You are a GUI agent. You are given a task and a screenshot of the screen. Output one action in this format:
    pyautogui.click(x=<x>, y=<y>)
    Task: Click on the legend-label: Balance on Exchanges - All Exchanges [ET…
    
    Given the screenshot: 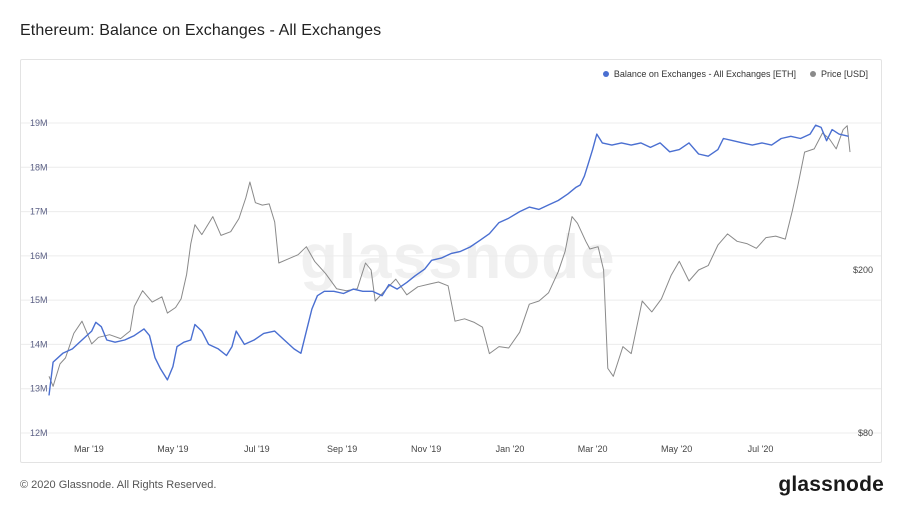 What is the action you would take?
    pyautogui.click(x=704, y=74)
    